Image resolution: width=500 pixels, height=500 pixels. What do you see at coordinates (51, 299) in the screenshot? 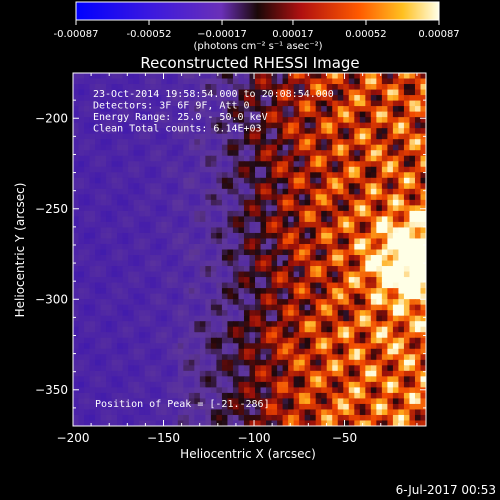
I see `y-tick-label: −300` at bounding box center [51, 299].